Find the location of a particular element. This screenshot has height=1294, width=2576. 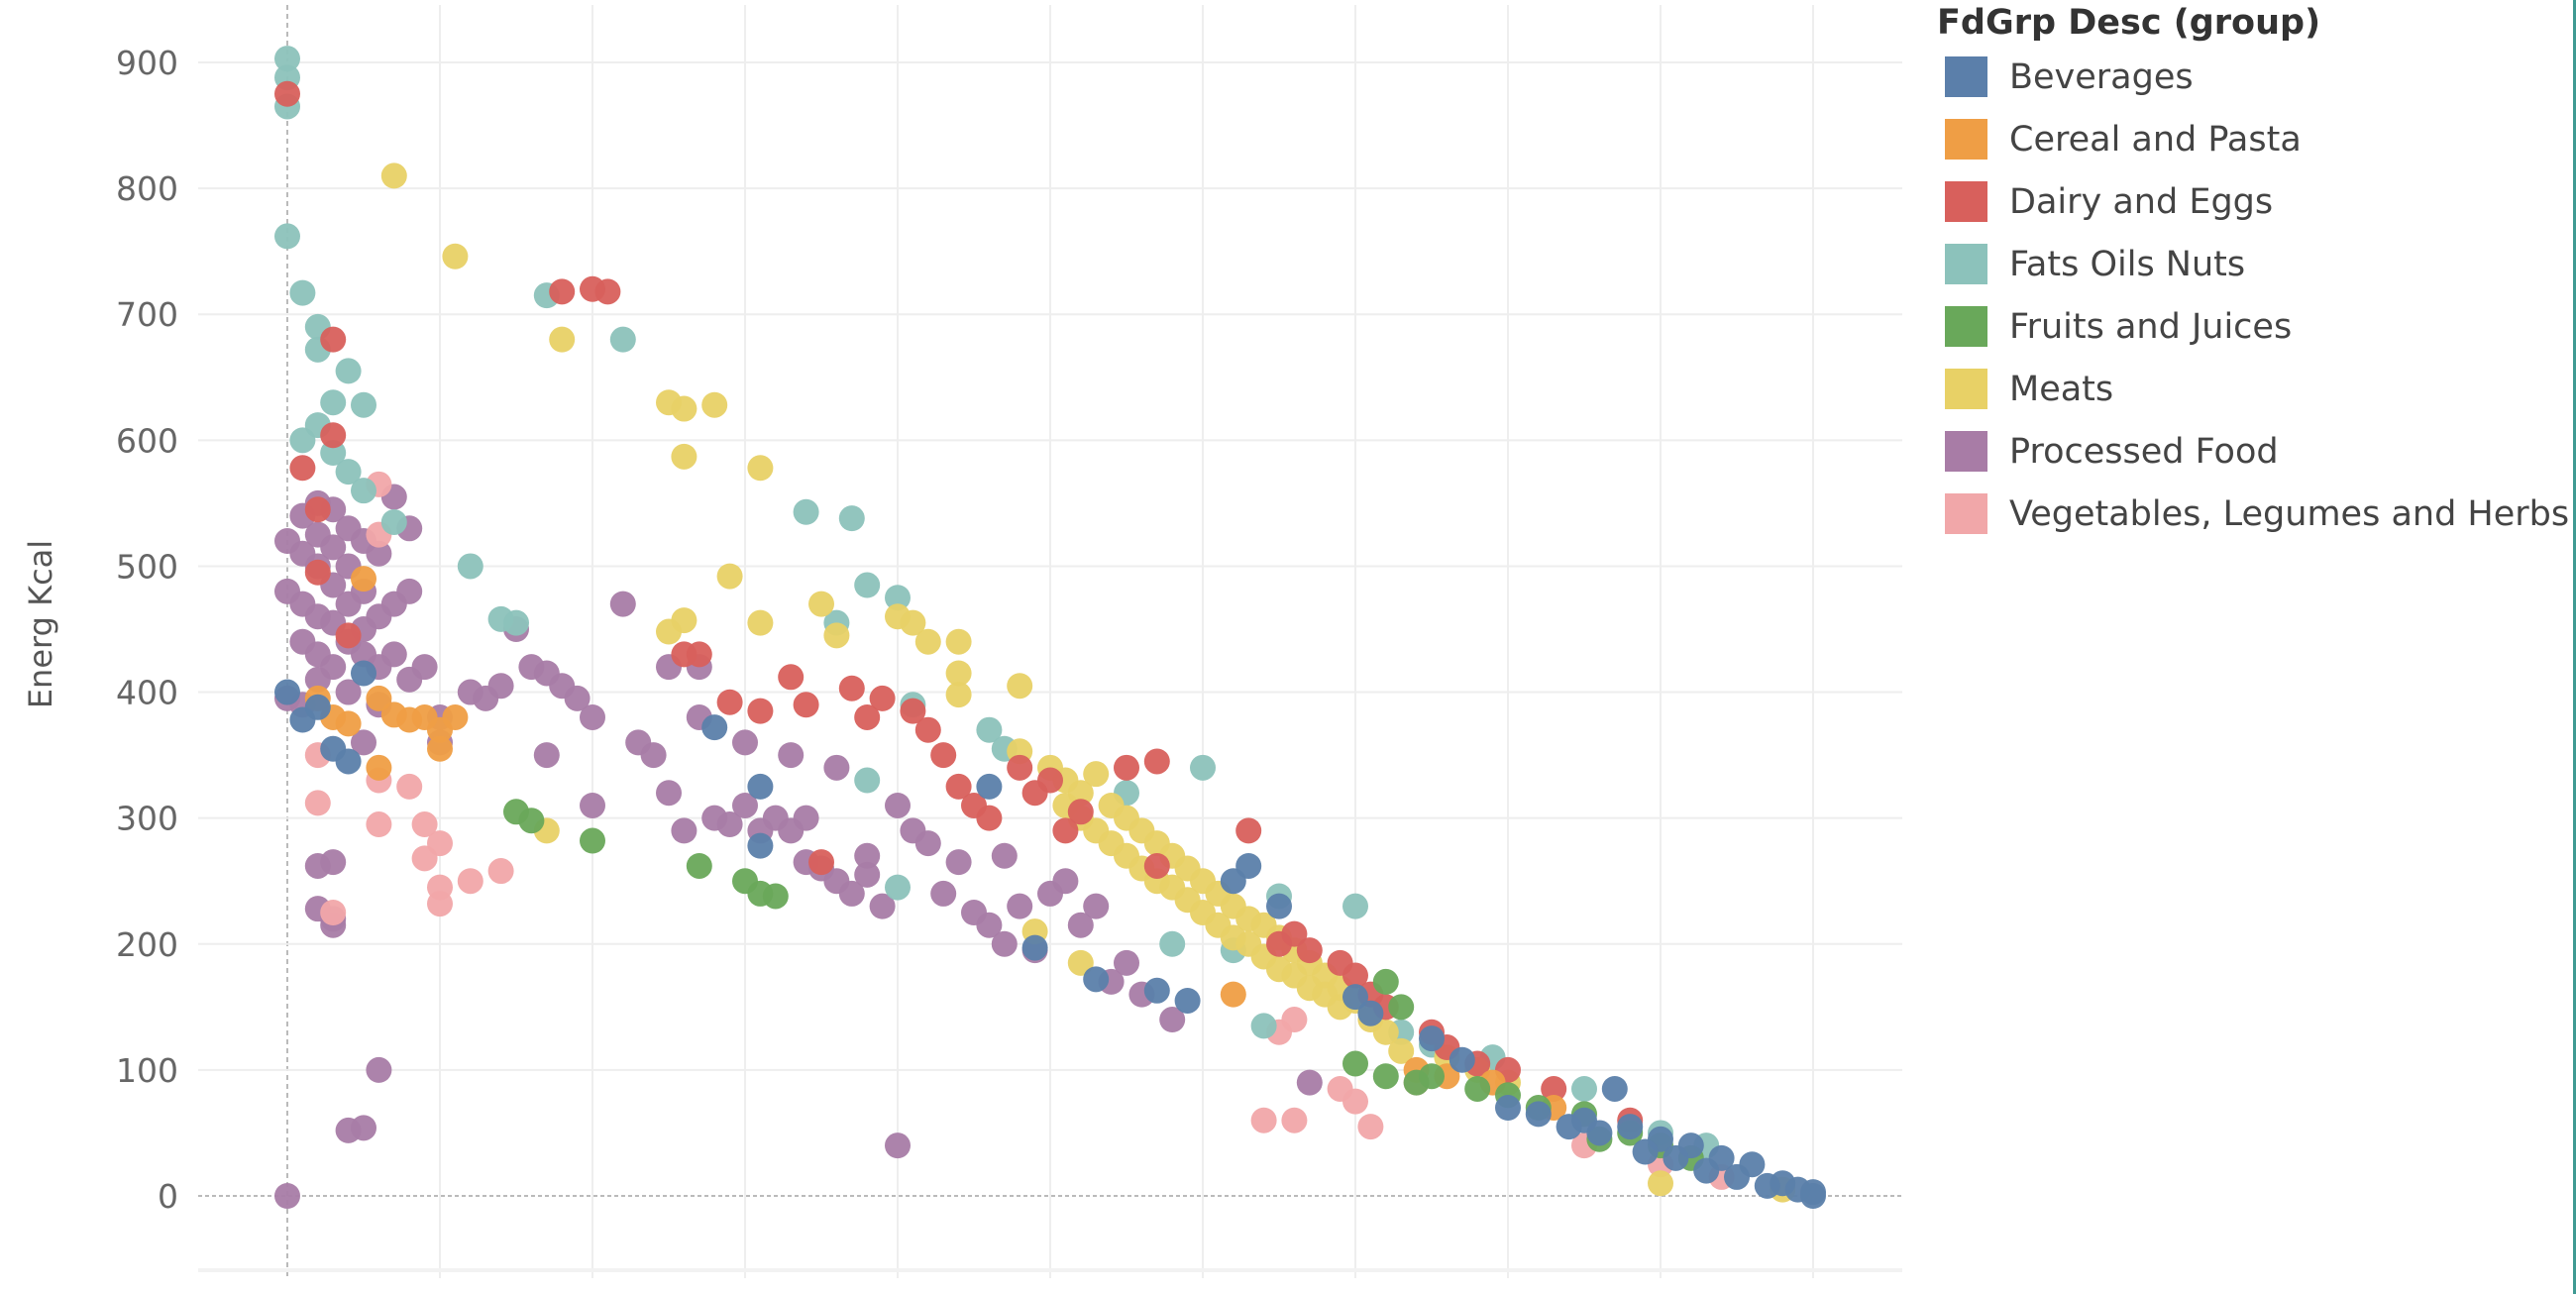

legend-item: Meats is located at coordinates (2253, 389).